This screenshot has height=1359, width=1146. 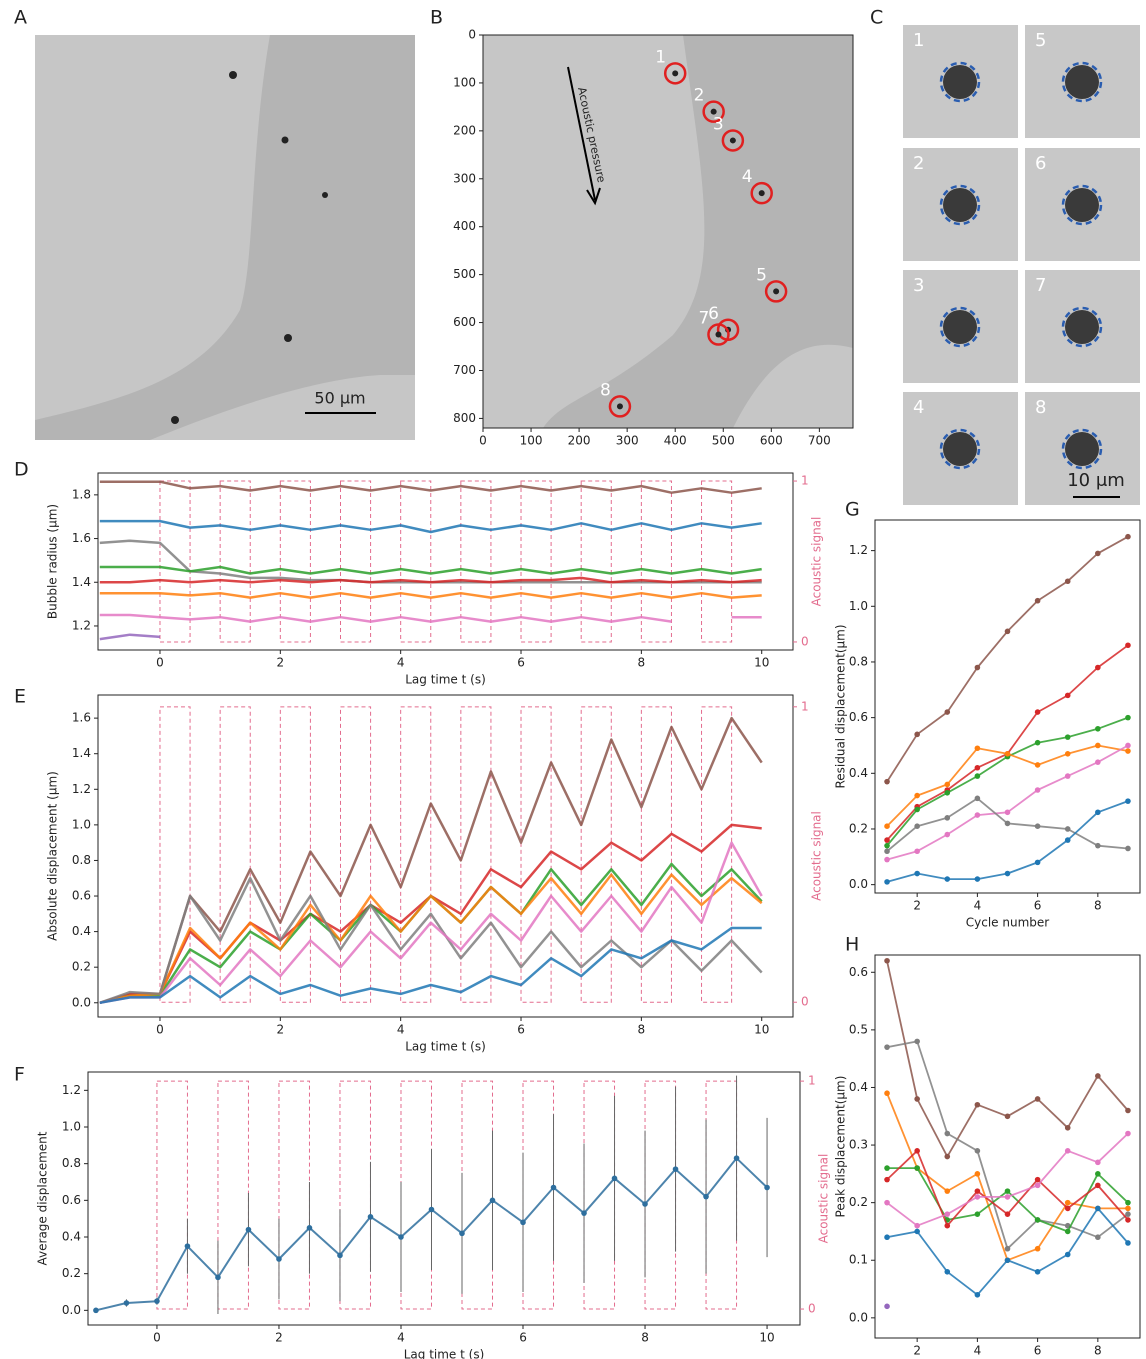 What do you see at coordinates (642, 663) in the screenshot?
I see `x-tick-label: 8` at bounding box center [642, 663].